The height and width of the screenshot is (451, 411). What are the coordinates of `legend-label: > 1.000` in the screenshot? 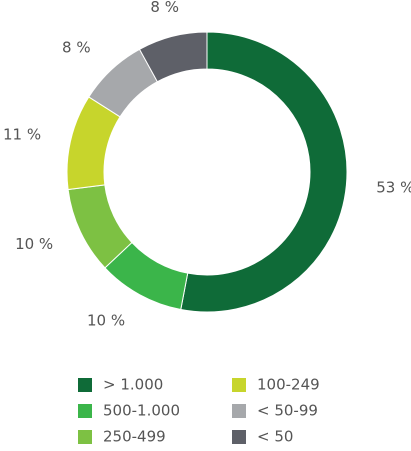 It's located at (133, 385).